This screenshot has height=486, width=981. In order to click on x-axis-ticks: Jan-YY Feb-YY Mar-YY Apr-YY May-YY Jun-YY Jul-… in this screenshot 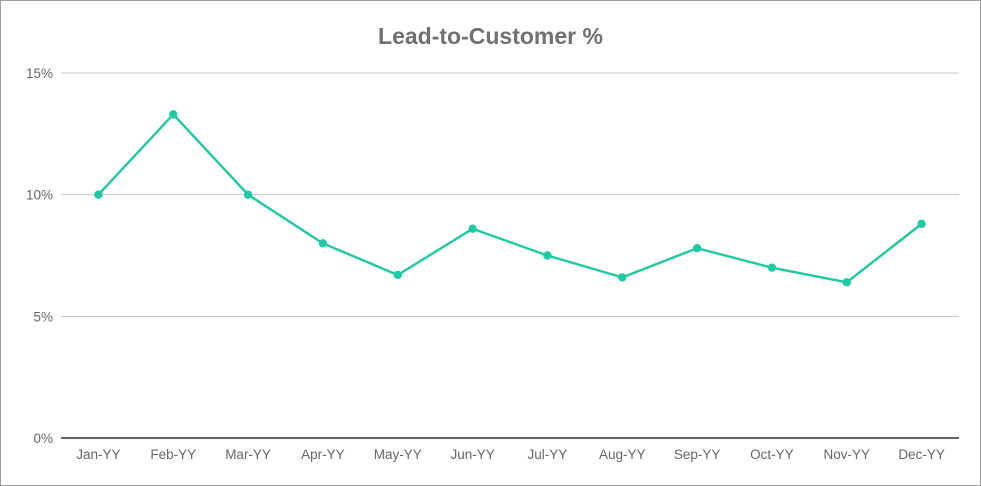, I will do `click(510, 454)`.